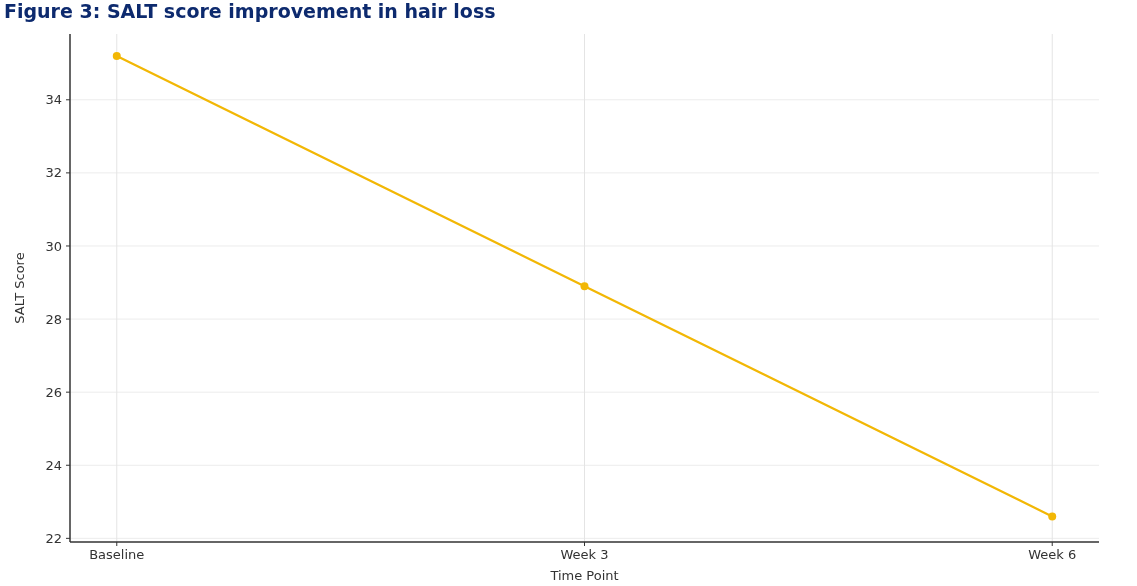 The width and height of the screenshot is (1137, 586). What do you see at coordinates (584, 575) in the screenshot?
I see `x-axis-title: Time Point` at bounding box center [584, 575].